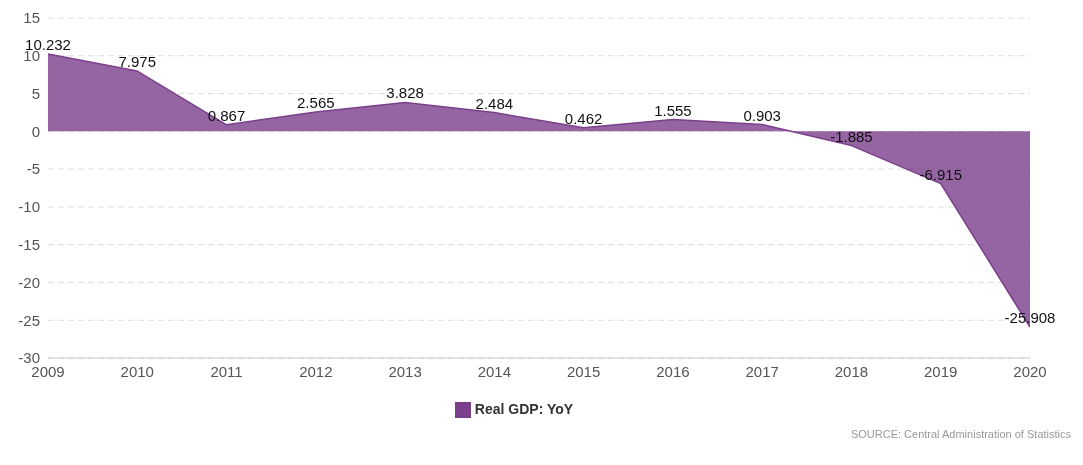  I want to click on data-label: 1.555, so click(673, 110).